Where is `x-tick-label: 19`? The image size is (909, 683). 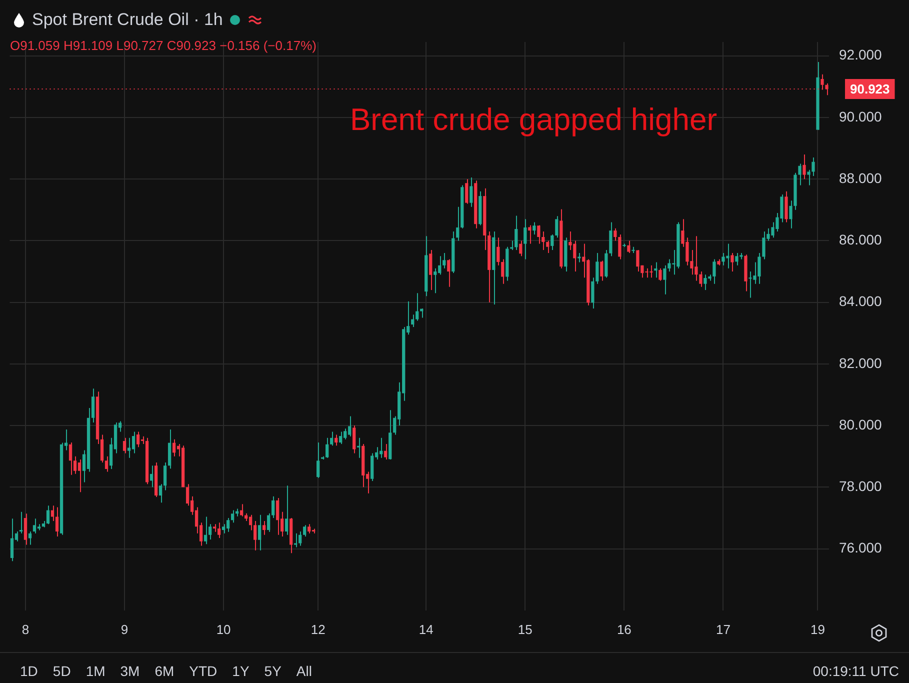 x-tick-label: 19 is located at coordinates (817, 629).